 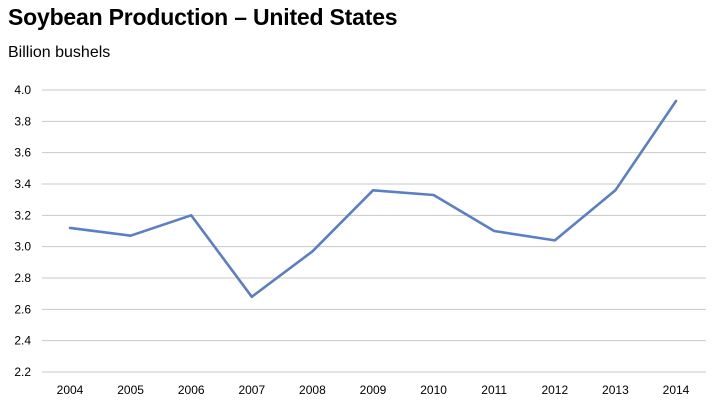 What do you see at coordinates (191, 390) in the screenshot?
I see `x-tick-label: 2006` at bounding box center [191, 390].